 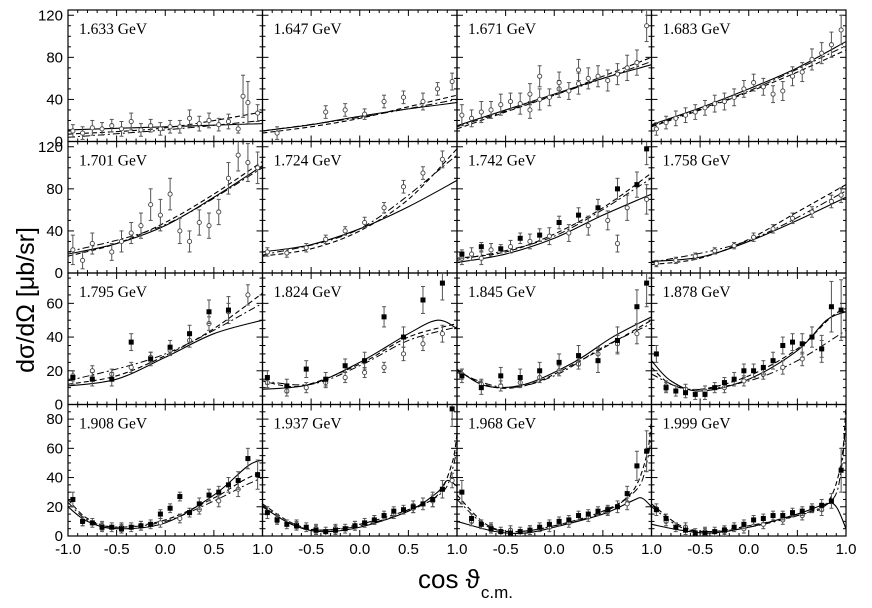 I want to click on energy-label: 1.845 GeV, so click(x=502, y=292).